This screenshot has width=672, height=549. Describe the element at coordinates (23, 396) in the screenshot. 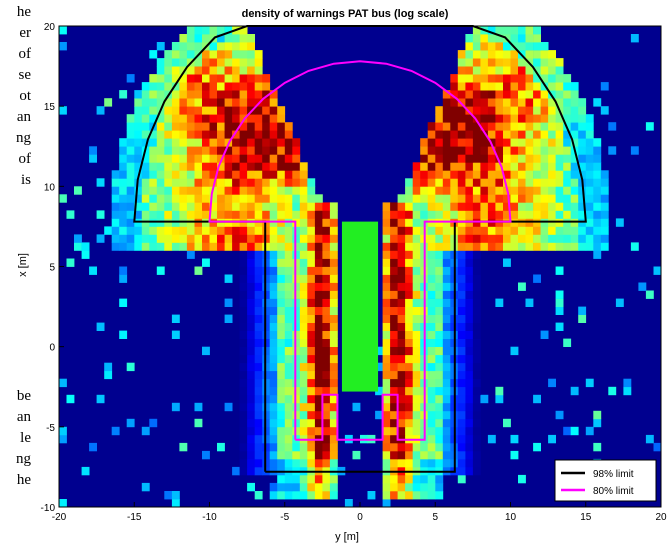

I see `text-fragment: be` at that location.